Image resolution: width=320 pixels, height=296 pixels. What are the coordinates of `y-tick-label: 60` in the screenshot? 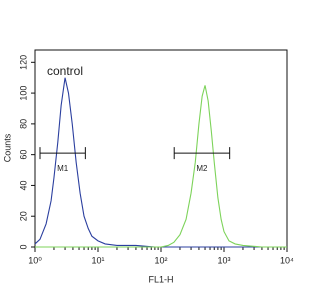 It's located at (23, 155).